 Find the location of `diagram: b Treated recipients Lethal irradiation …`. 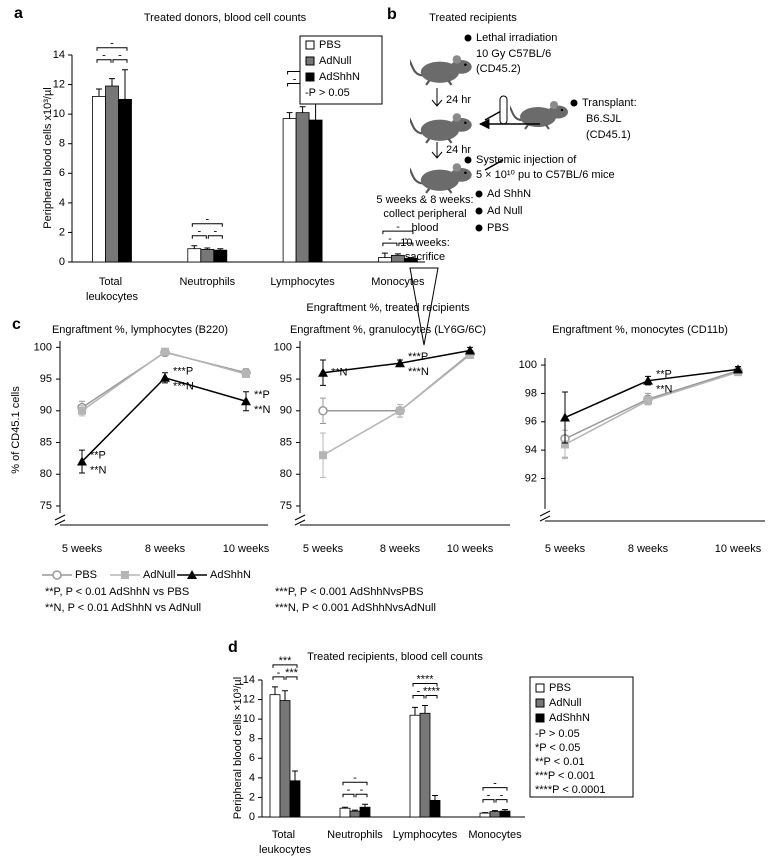

diagram: b Treated recipients Lethal irradiation … is located at coordinates (506, 176).